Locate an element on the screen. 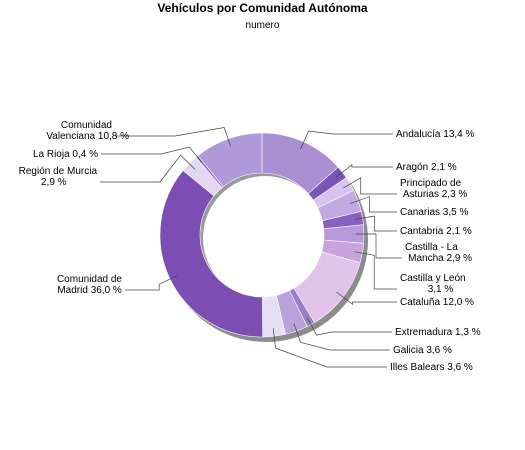  slice-label: Comunidad Valenciana 10,8 % is located at coordinates (87, 131).